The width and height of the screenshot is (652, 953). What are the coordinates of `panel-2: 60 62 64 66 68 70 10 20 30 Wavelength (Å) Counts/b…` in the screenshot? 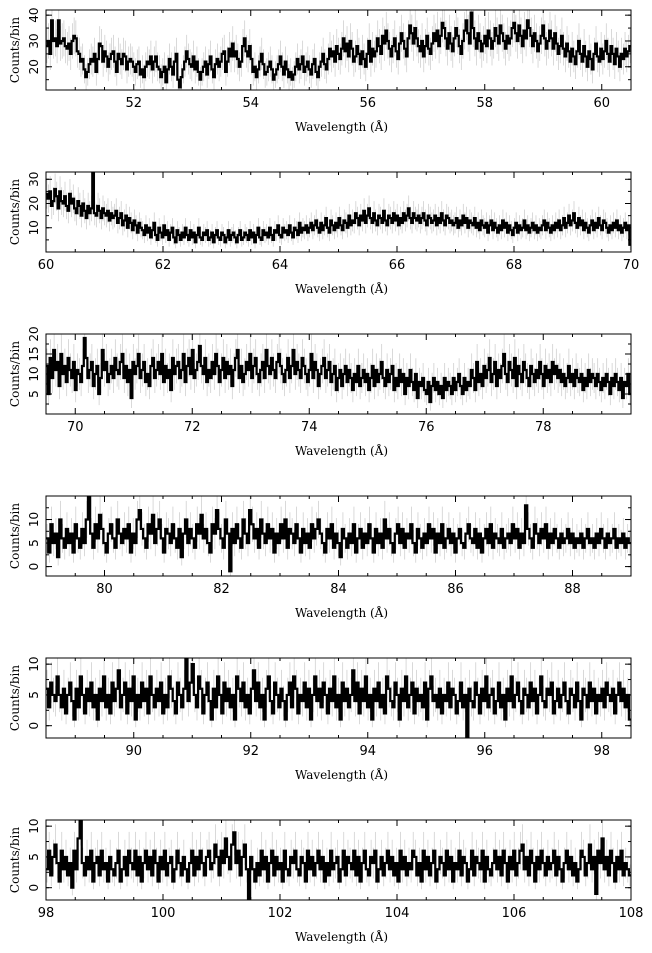 It's located at (324, 233).